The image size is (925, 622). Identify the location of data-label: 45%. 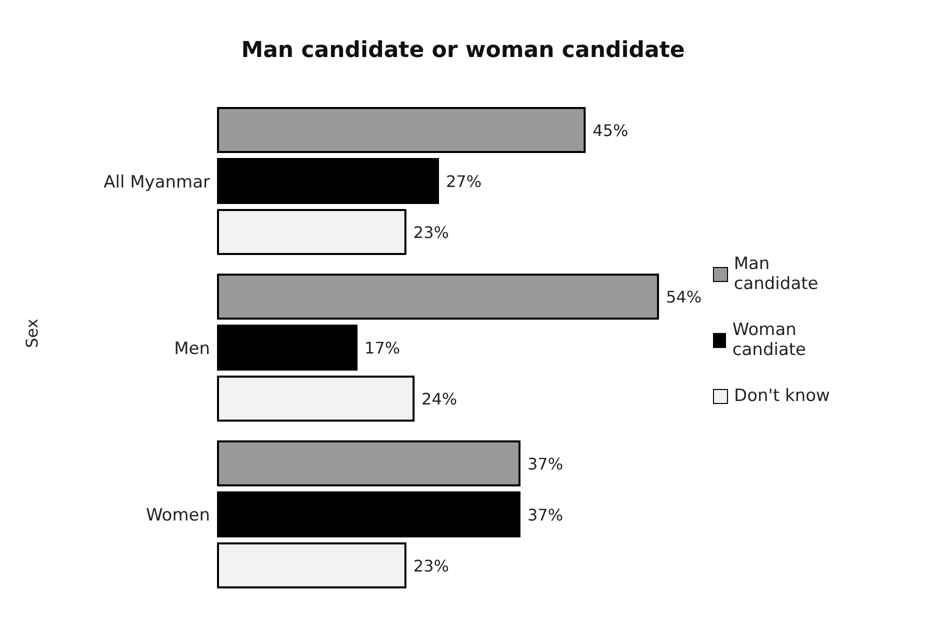
(610, 130).